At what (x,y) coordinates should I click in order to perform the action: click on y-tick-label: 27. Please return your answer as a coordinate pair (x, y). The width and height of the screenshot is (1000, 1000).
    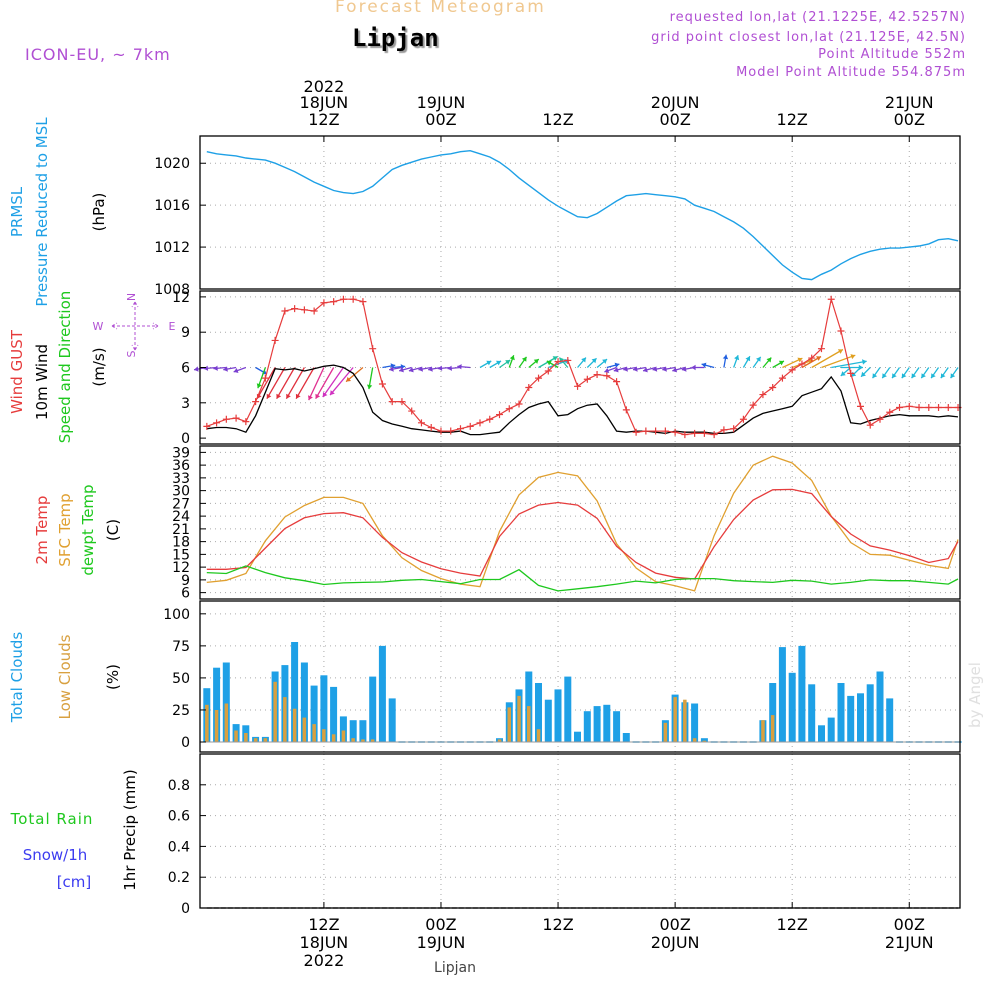
    Looking at the image, I should click on (181, 504).